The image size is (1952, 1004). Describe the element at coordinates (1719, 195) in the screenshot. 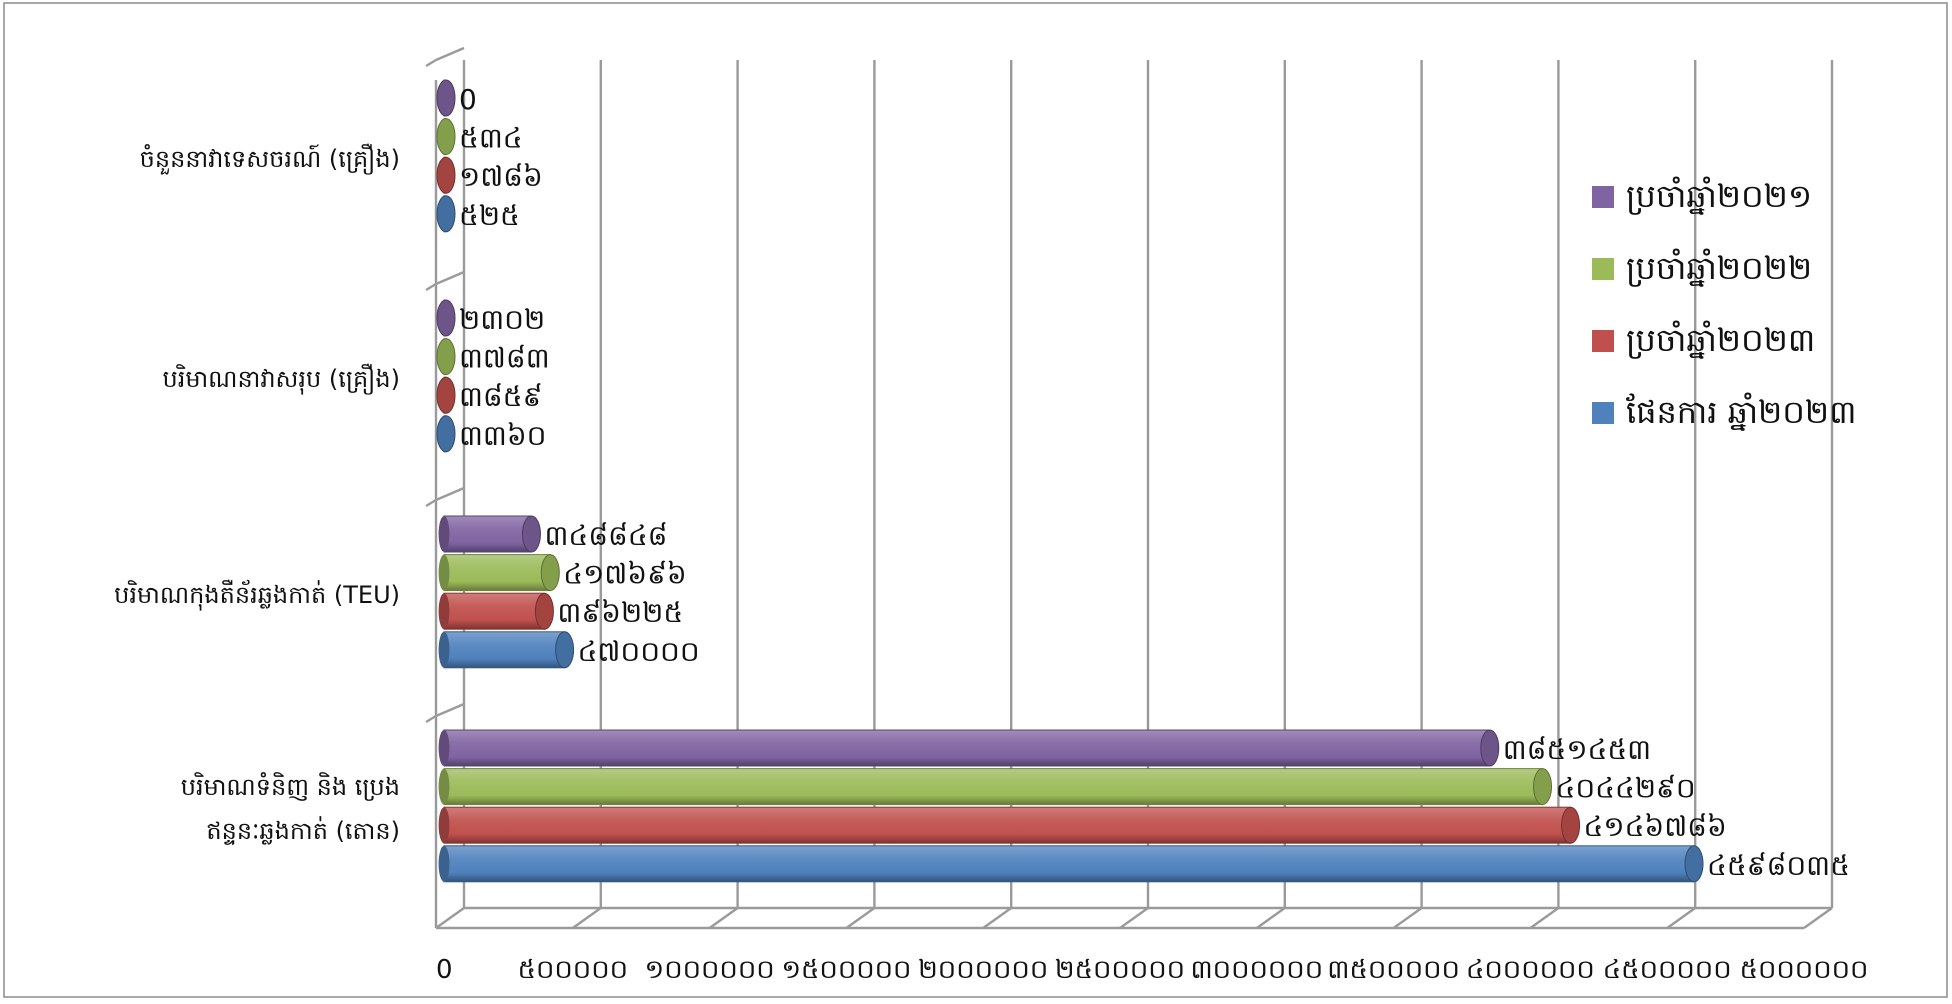

I see `legend-label: ប្រចាំឆ្នាំ២០២១` at that location.